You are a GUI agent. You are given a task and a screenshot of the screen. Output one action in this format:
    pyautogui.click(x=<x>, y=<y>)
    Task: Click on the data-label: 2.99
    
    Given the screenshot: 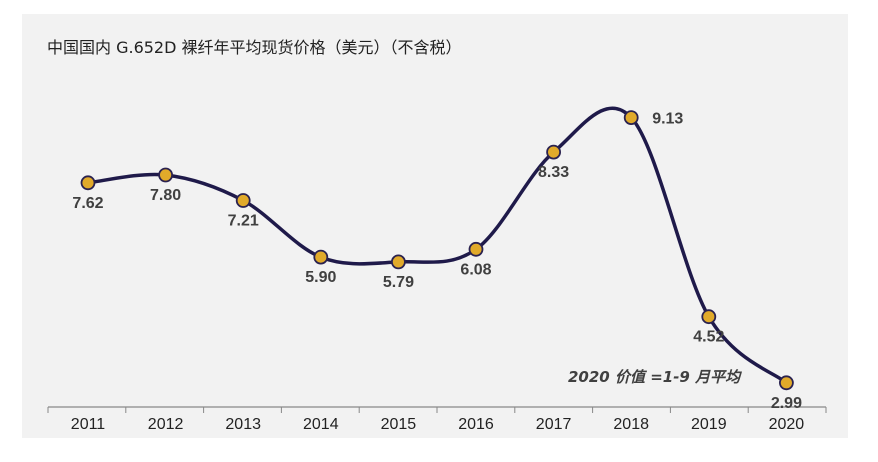 What is the action you would take?
    pyautogui.click(x=786, y=403)
    